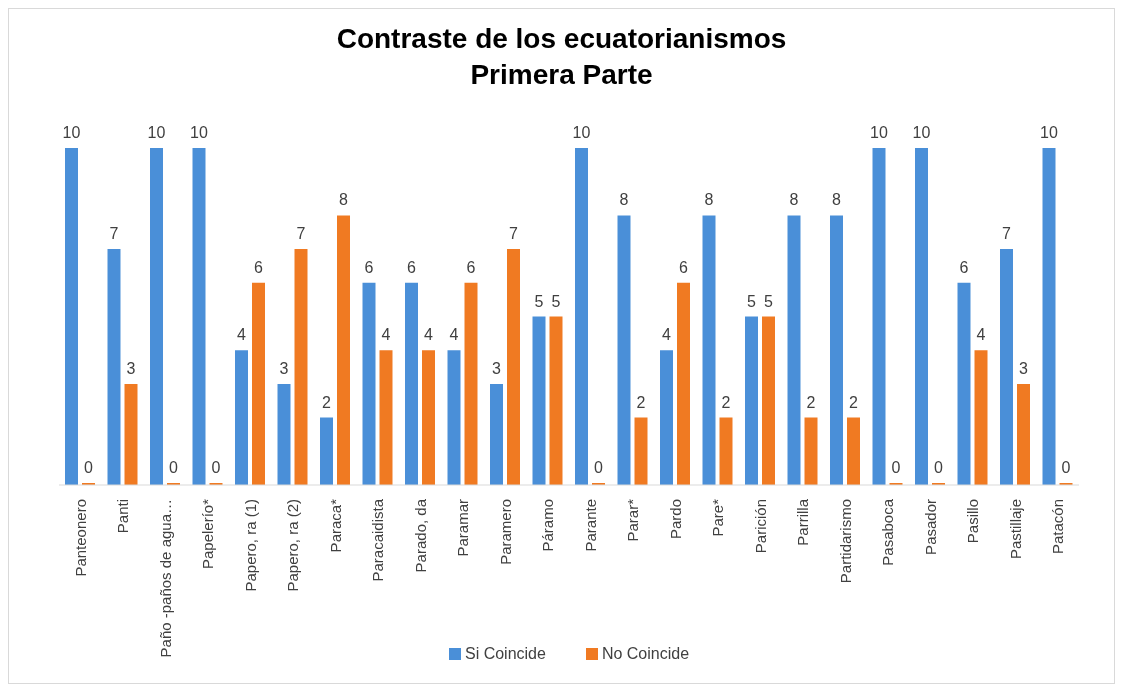 The width and height of the screenshot is (1123, 692). Describe the element at coordinates (208, 534) in the screenshot. I see `x-tick-label: Papelerío*` at that location.